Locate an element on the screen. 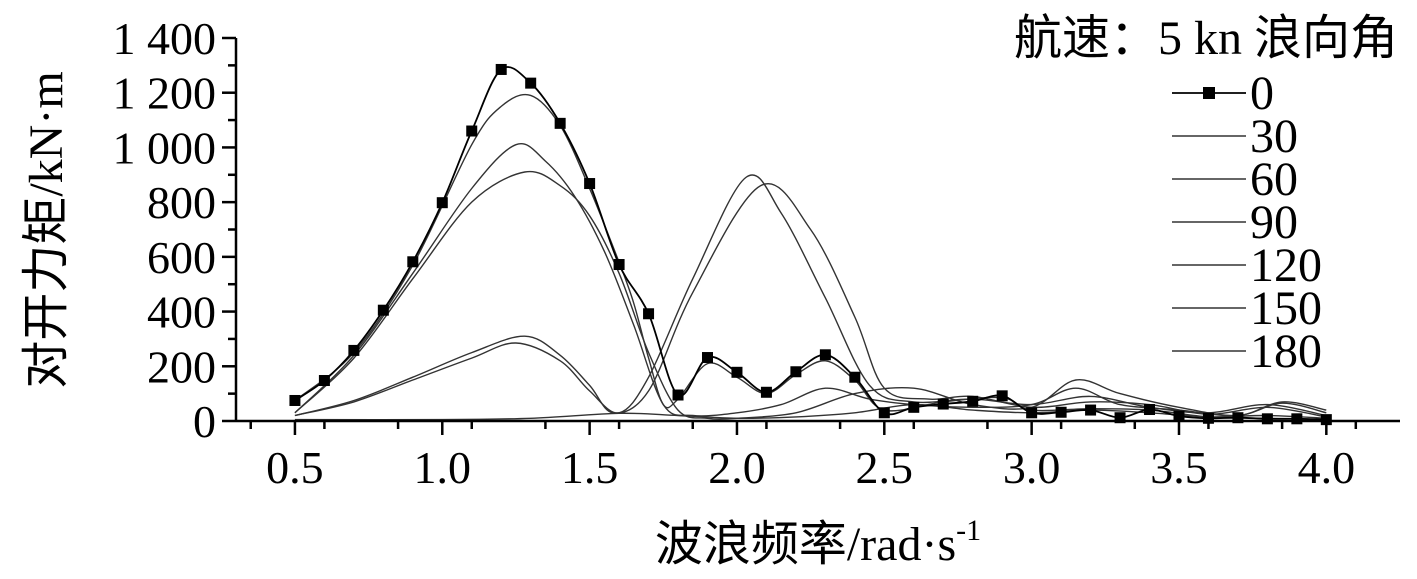 The width and height of the screenshot is (1417, 579). legend-label-90: 90 is located at coordinates (1274, 222).